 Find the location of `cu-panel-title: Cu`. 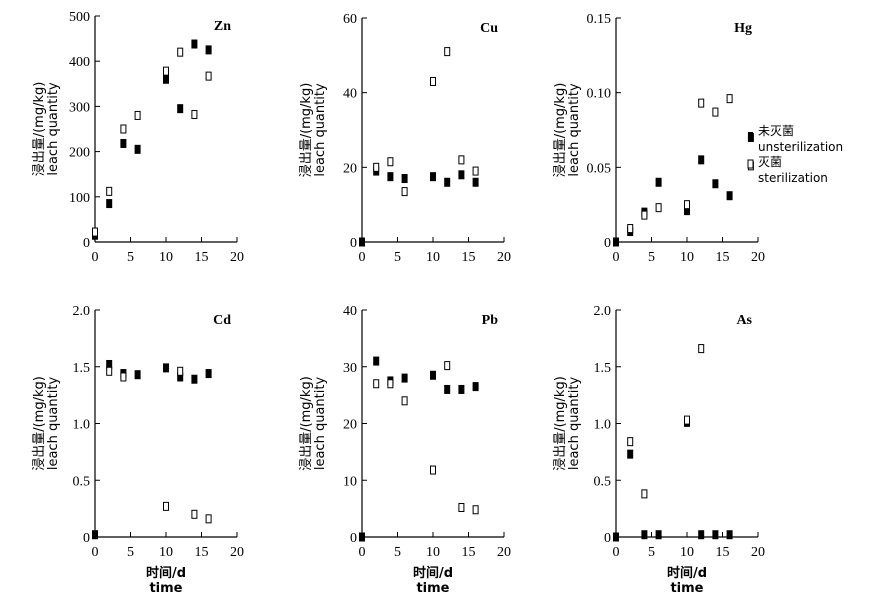

cu-panel-title: Cu is located at coordinates (489, 28).